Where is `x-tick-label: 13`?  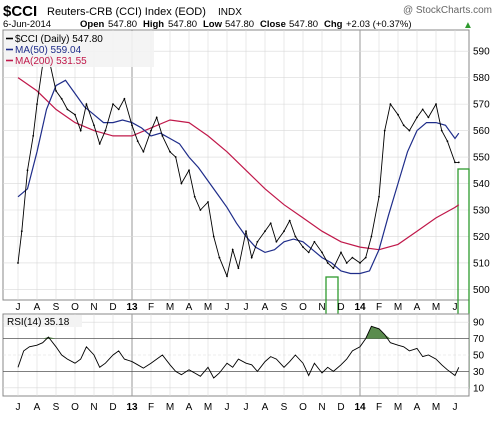
x-tick-label: 13 is located at coordinates (132, 407).